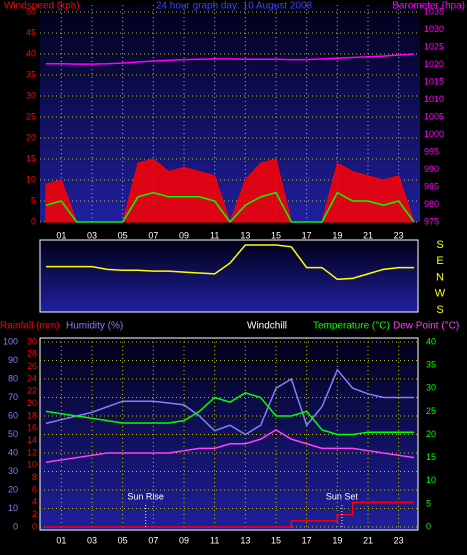 This screenshot has width=467, height=555. I want to click on y-tick-label: 100, so click(10, 341).